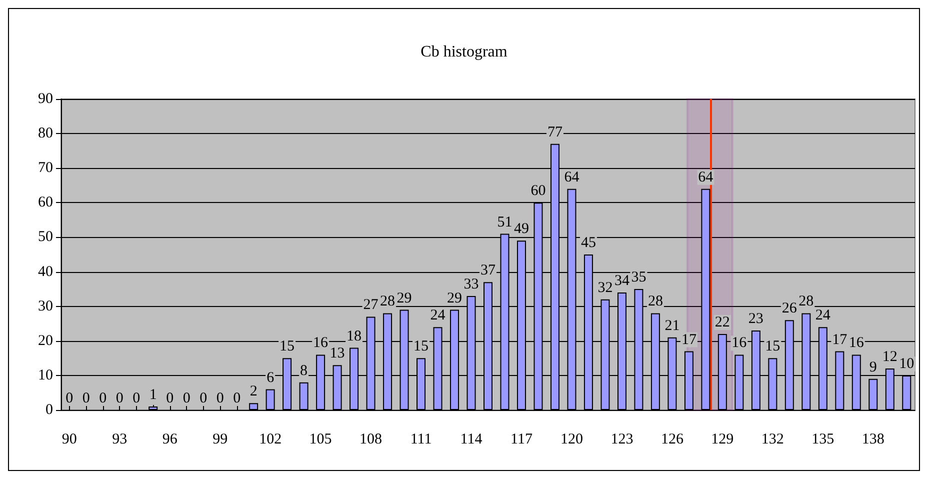  Describe the element at coordinates (45, 237) in the screenshot. I see `y-tick-label: 50` at that location.